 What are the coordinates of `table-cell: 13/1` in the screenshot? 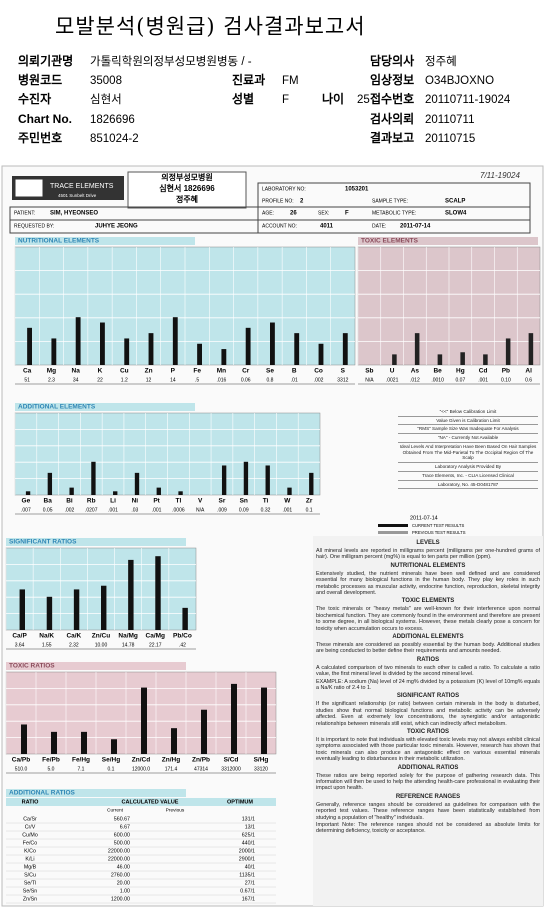 It's located at (250, 827).